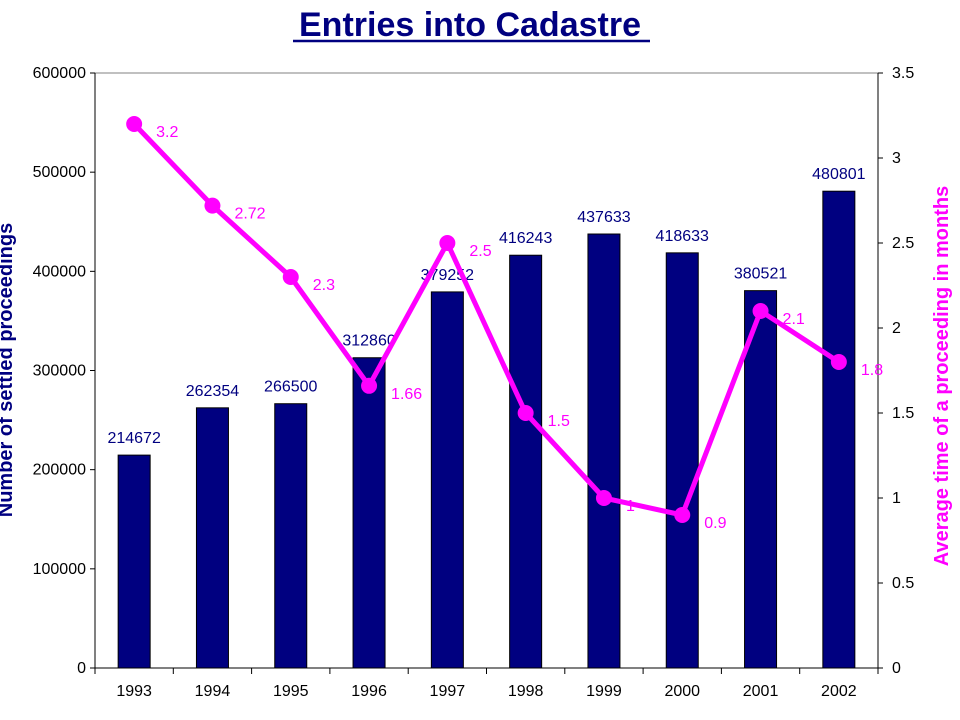 The width and height of the screenshot is (960, 720). Describe the element at coordinates (324, 285) in the screenshot. I see `line-data-label: 2.3` at that location.